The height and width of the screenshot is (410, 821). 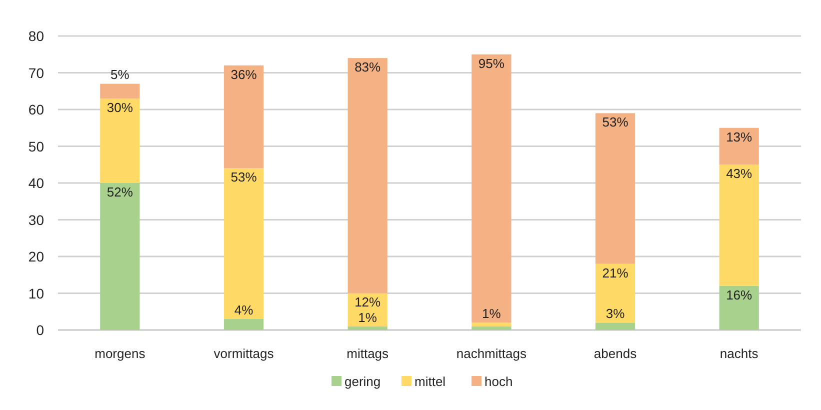 What do you see at coordinates (120, 192) in the screenshot?
I see `annotation: 52%` at bounding box center [120, 192].